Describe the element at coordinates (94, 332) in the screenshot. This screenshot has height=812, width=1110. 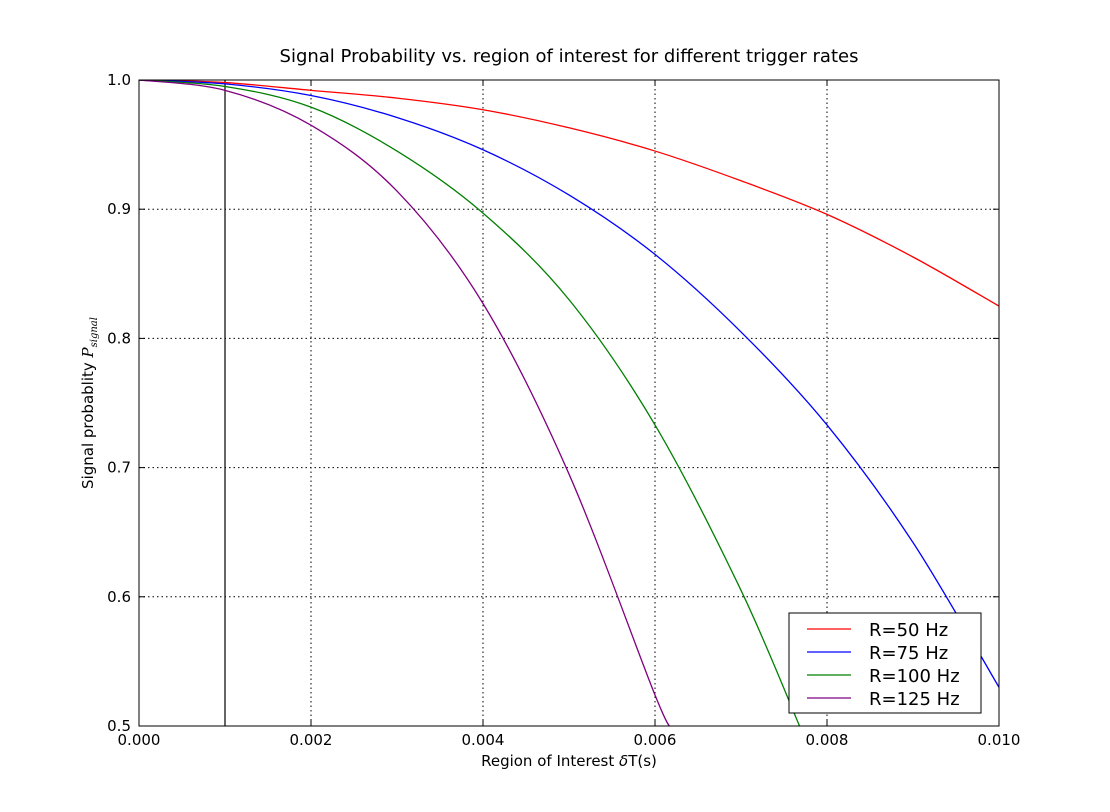
I see `y-axis-label-subscript: signal` at that location.